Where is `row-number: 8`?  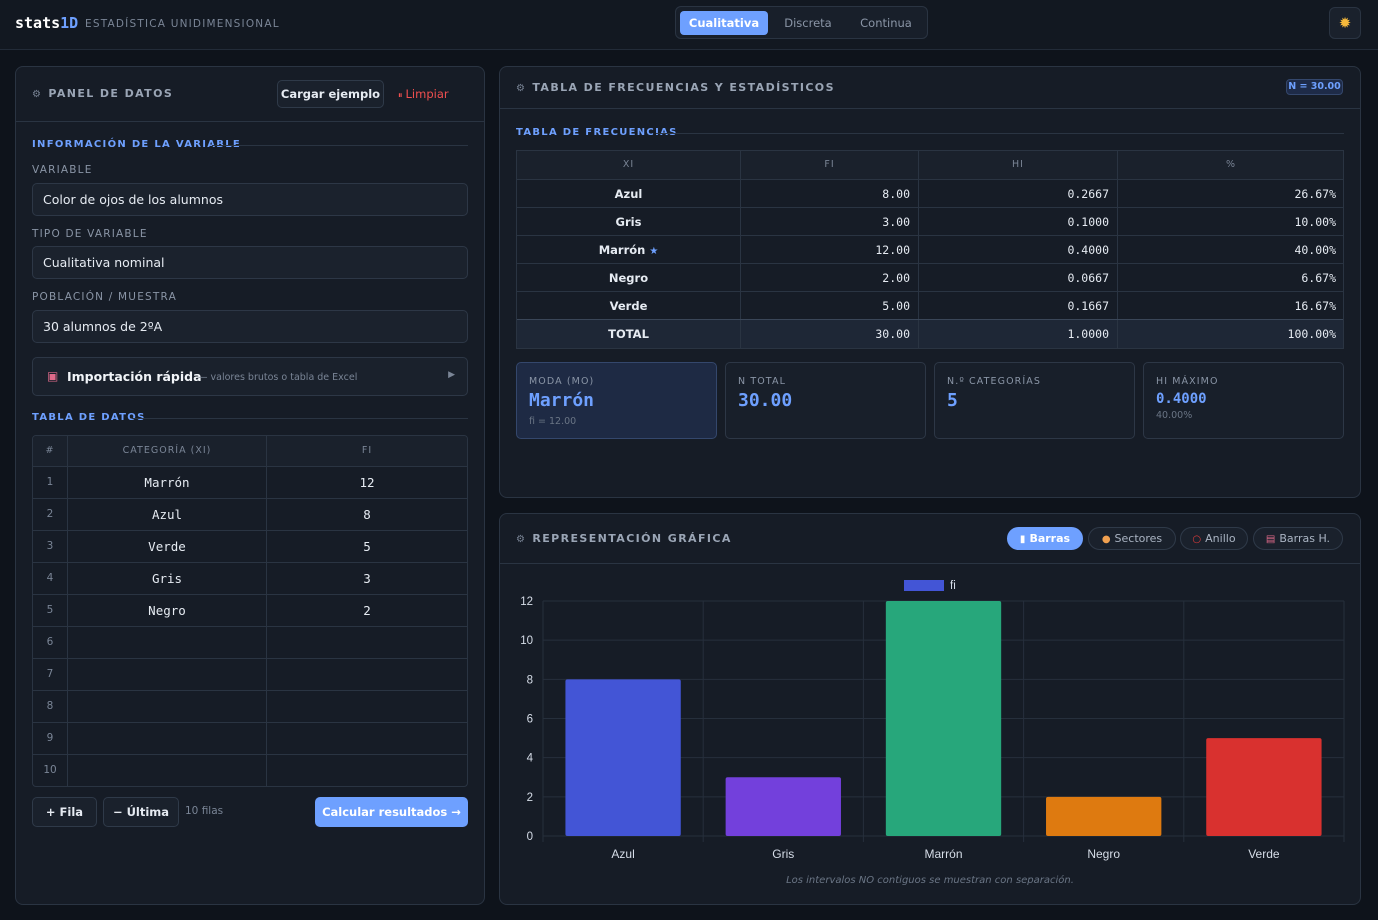 row-number: 8 is located at coordinates (50, 706).